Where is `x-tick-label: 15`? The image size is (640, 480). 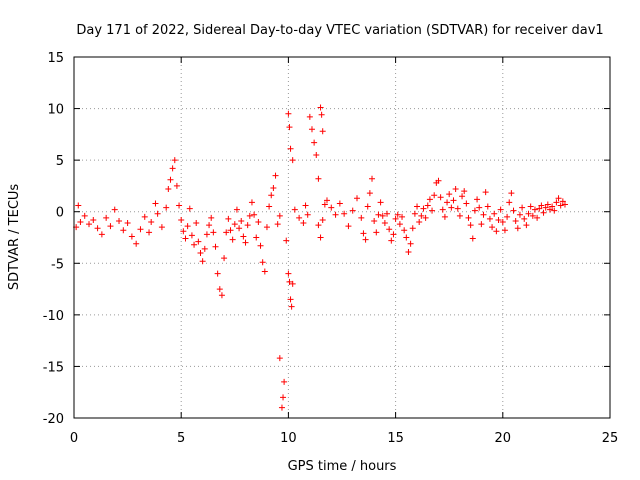 x-tick-label: 15 is located at coordinates (395, 438).